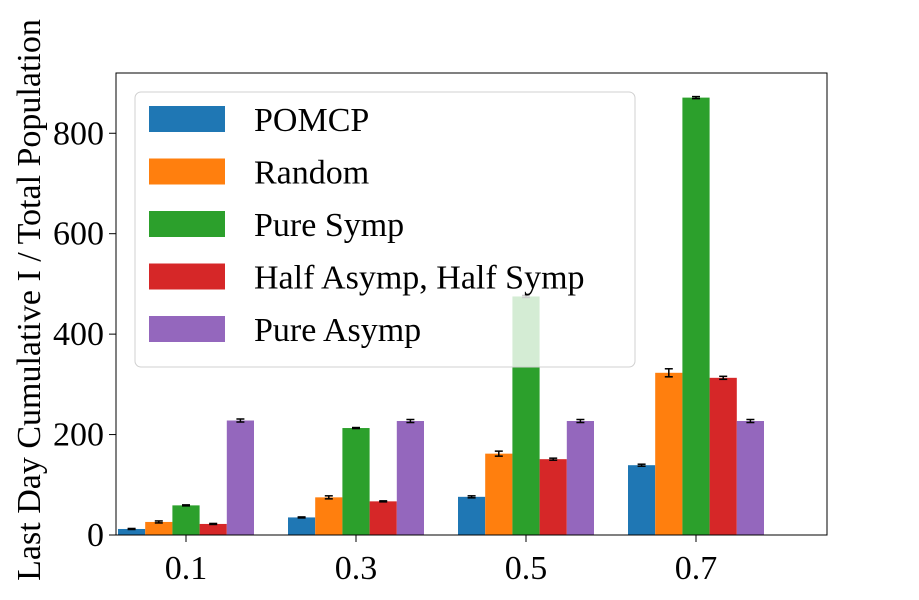 This screenshot has width=919, height=600. I want to click on y-axis-label: Last Day Cumulative I / Total Population, so click(29, 300).